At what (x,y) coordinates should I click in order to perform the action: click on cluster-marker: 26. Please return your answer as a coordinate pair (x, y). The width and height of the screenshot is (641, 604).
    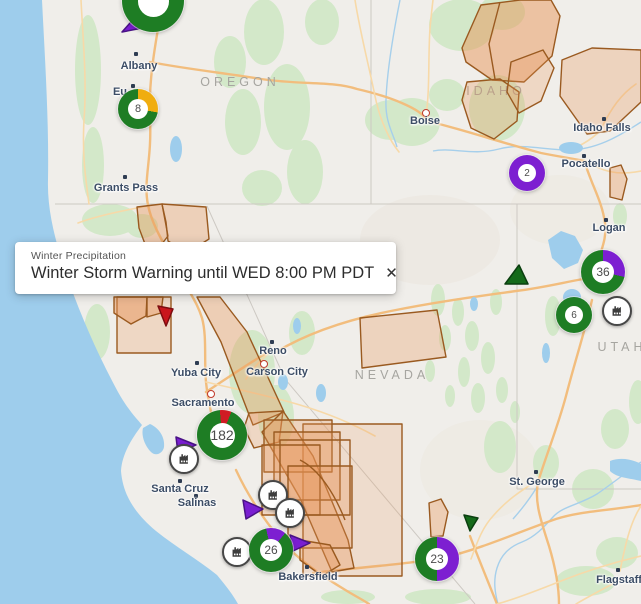
    Looking at the image, I should click on (271, 550).